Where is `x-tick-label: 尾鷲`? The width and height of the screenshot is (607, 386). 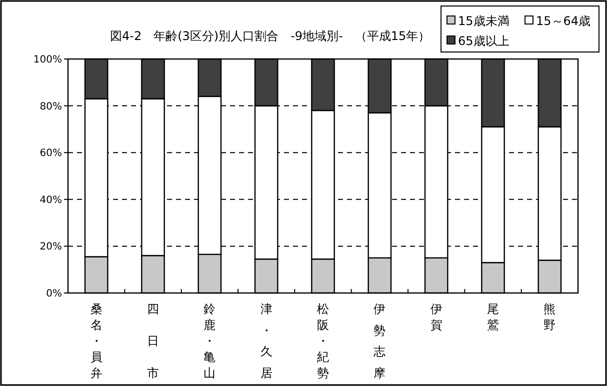 x-tick-label: 尾鷲 is located at coordinates (493, 317).